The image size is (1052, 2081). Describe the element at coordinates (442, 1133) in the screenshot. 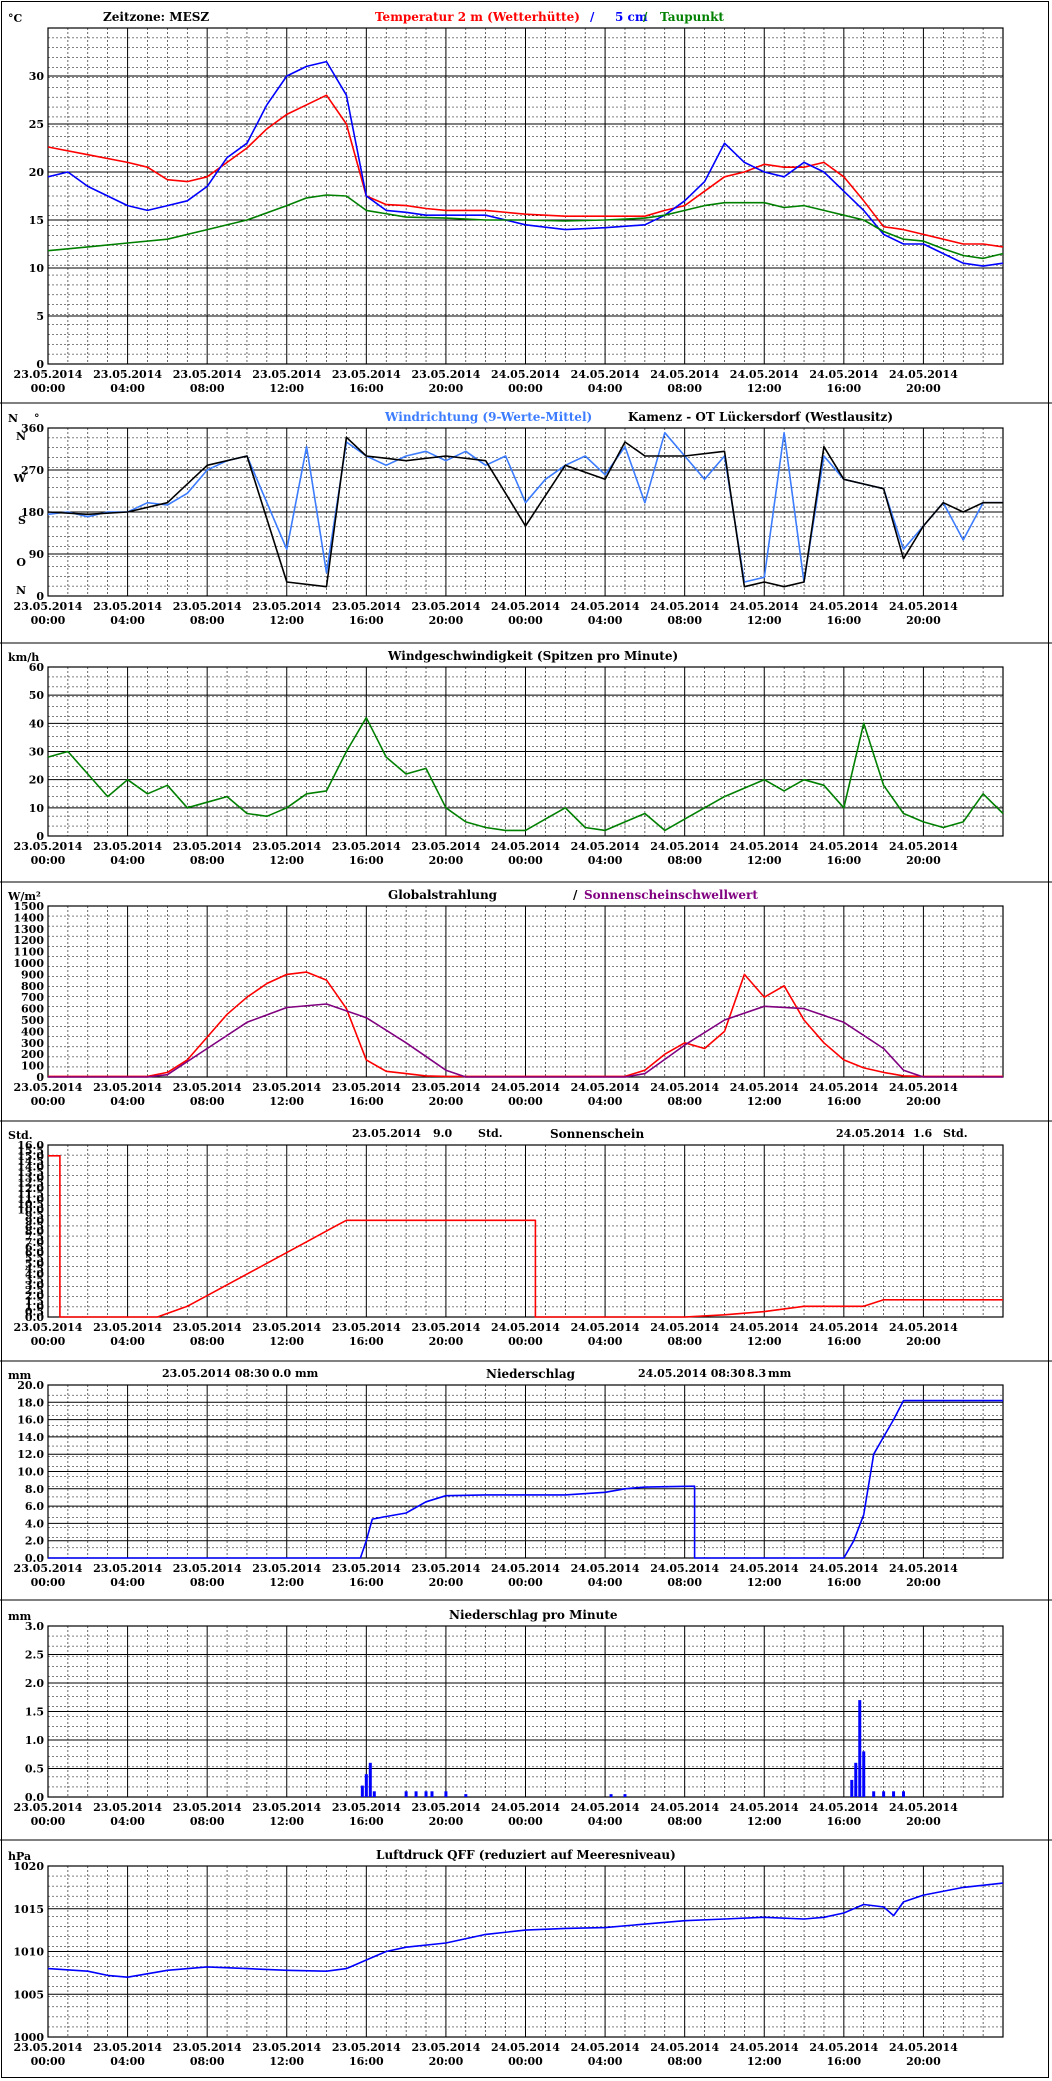

I see `annotation-value: 9.0` at that location.